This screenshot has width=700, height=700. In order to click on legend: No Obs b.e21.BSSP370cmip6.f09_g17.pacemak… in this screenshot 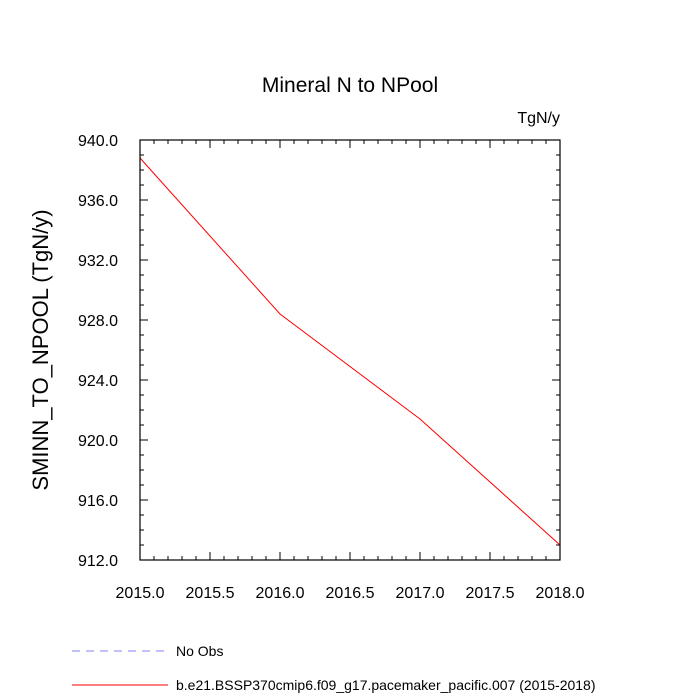, I will do `click(334, 668)`.